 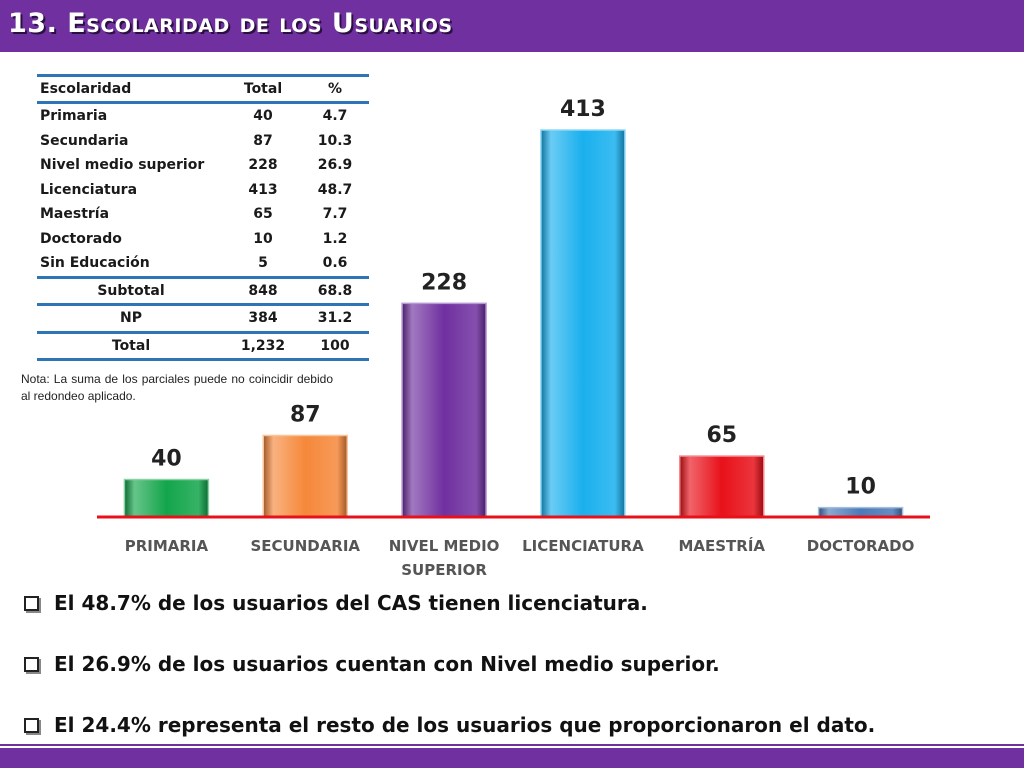 I want to click on data-label: 40, so click(x=166, y=459).